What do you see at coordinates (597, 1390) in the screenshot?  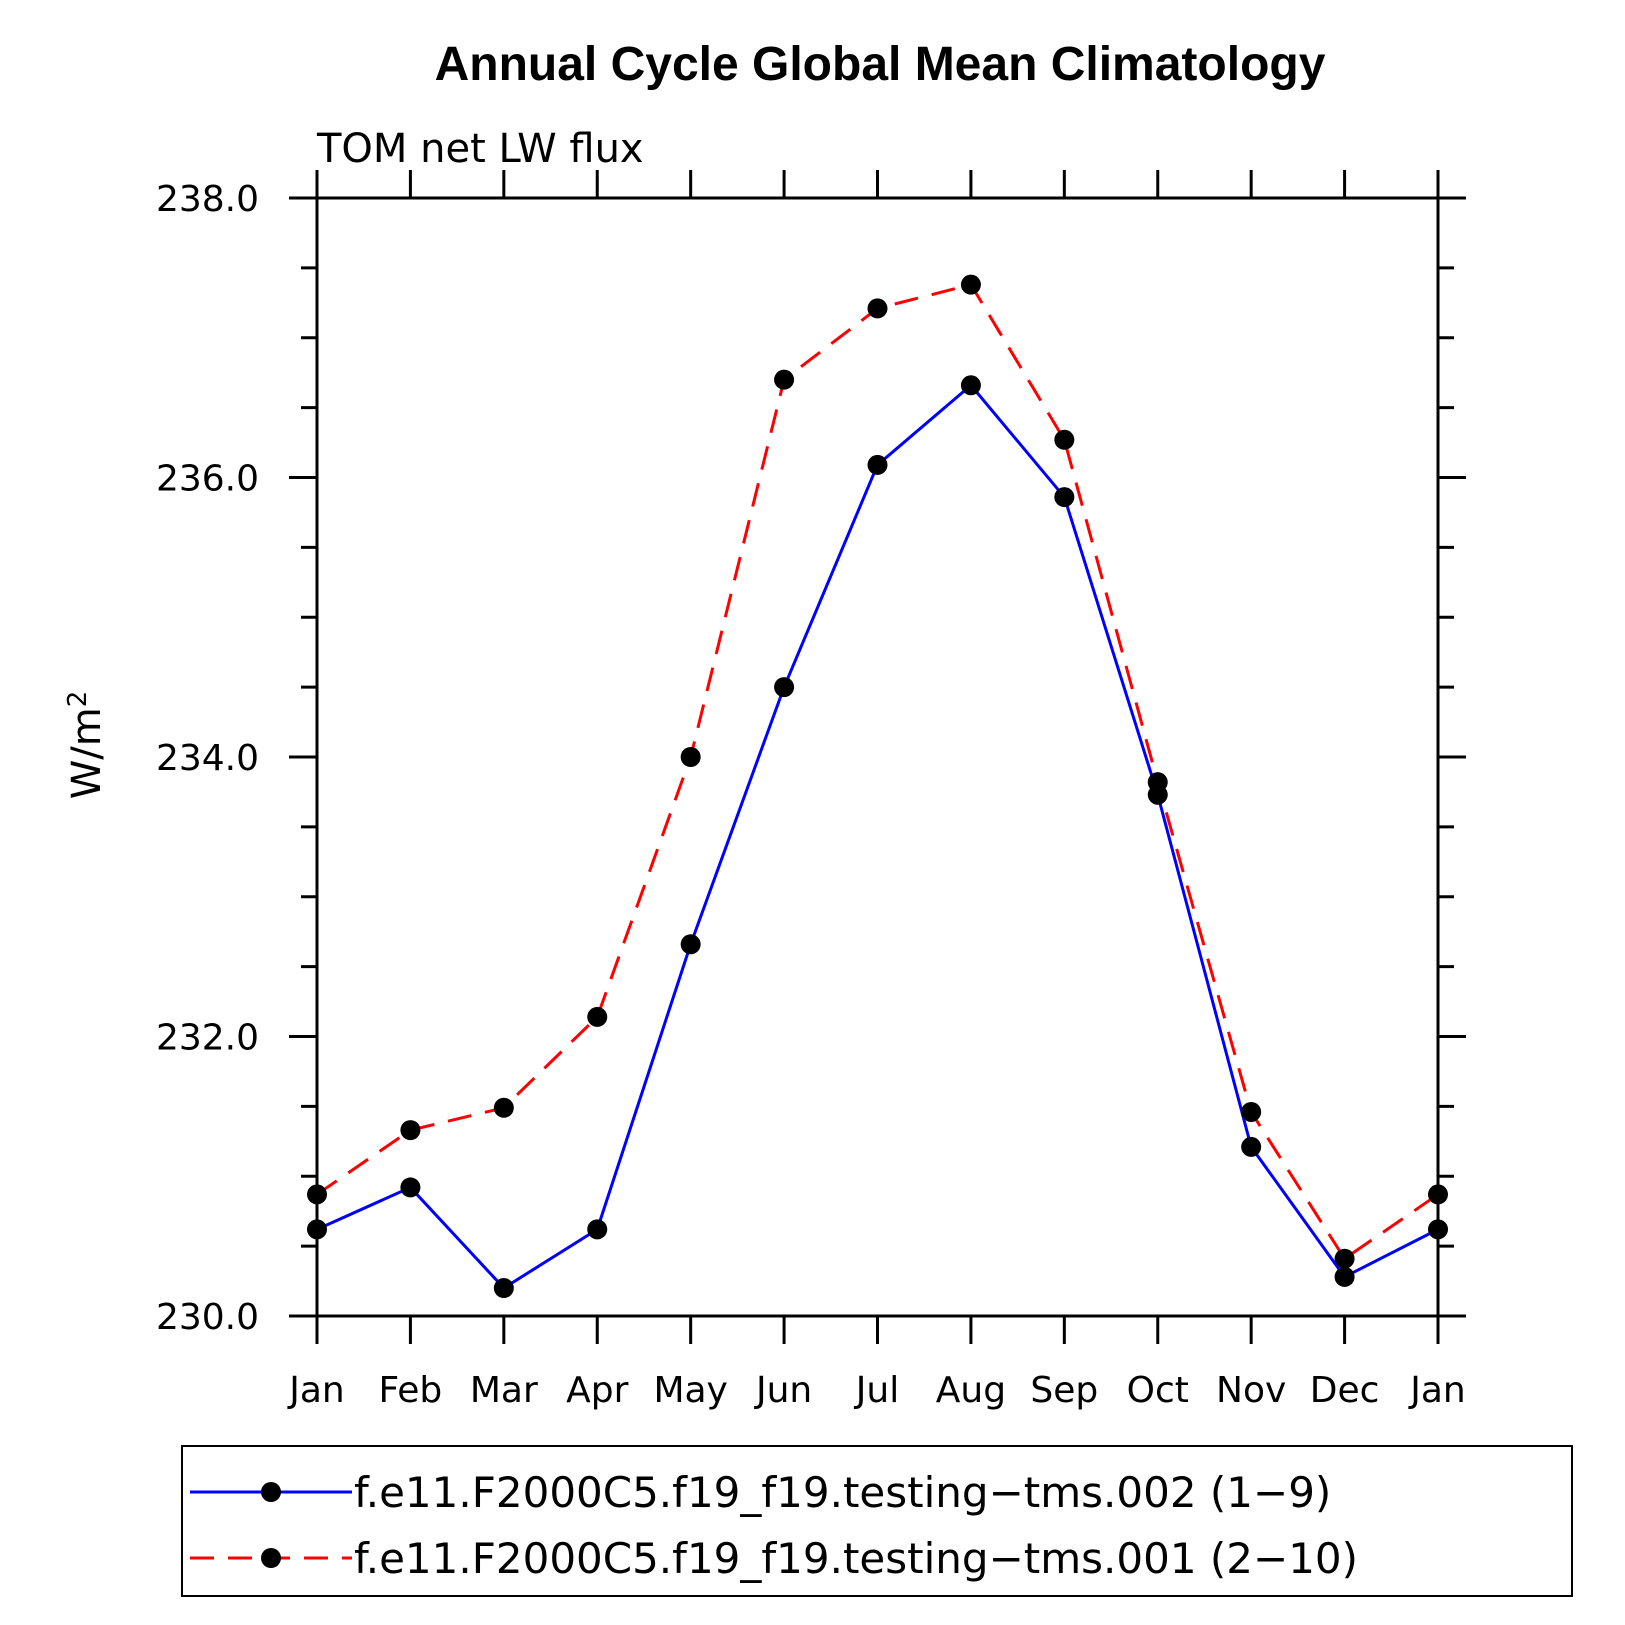 I see `x-tick-label: Apr` at bounding box center [597, 1390].